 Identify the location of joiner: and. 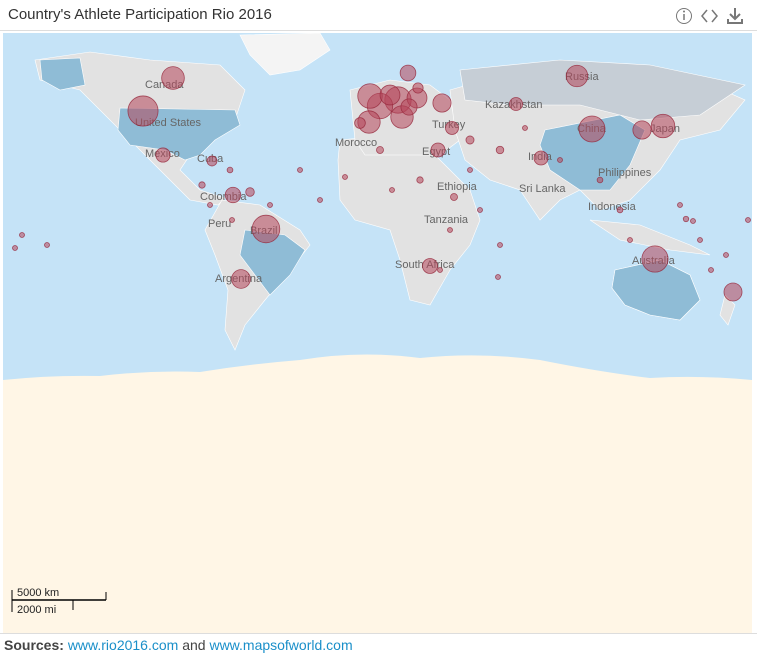
(194, 645).